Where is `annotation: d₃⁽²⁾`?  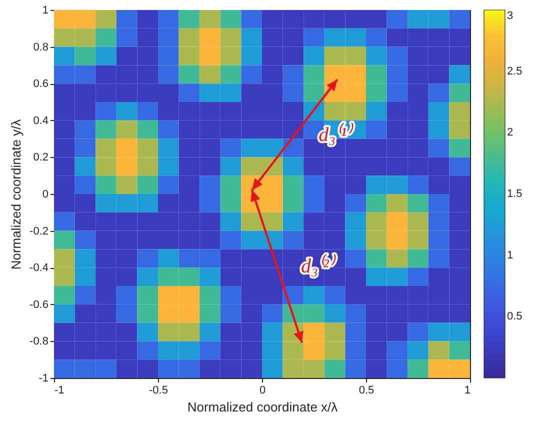
annotation: d₃⁽²⁾ is located at coordinates (318, 265).